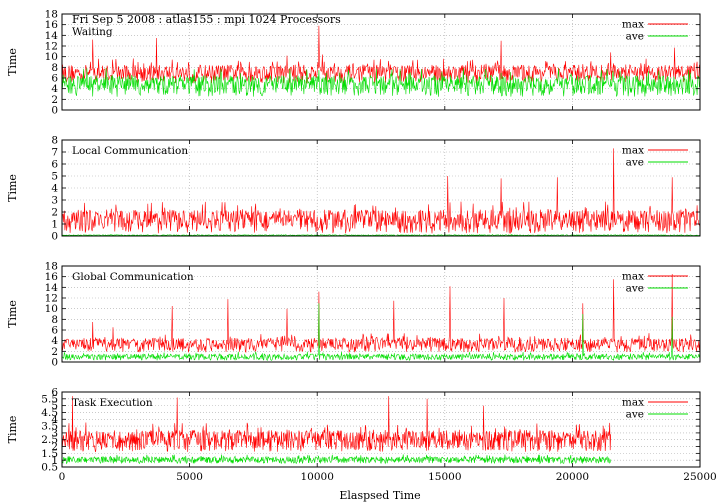  I want to click on y-tick-label: 7, so click(54, 153).